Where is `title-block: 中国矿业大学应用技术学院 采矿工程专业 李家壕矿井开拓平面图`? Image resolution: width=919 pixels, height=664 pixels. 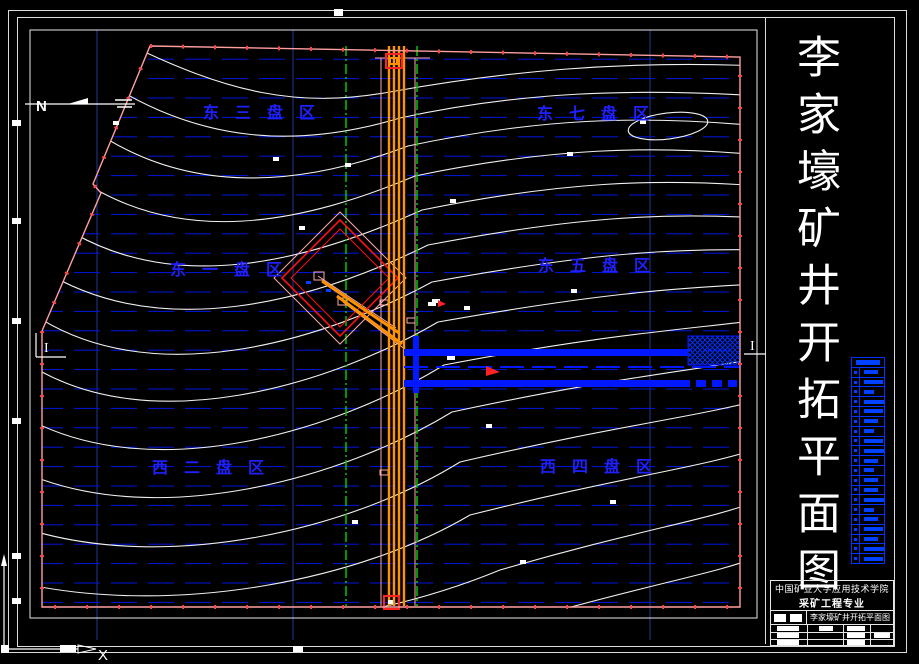
title-block: 中国矿业大学应用技术学院 采矿工程专业 李家壕矿井开拓平面图 is located at coordinates (832, 613).